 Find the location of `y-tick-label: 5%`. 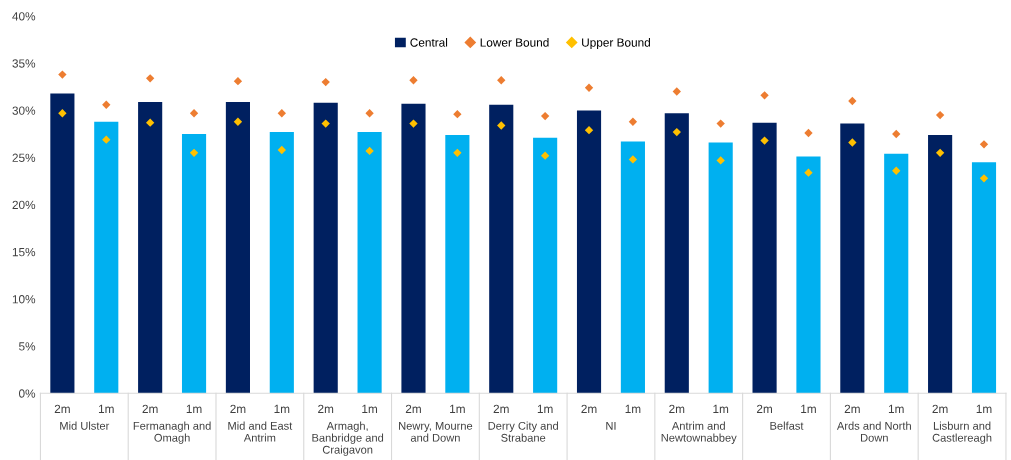

y-tick-label: 5% is located at coordinates (27, 346).